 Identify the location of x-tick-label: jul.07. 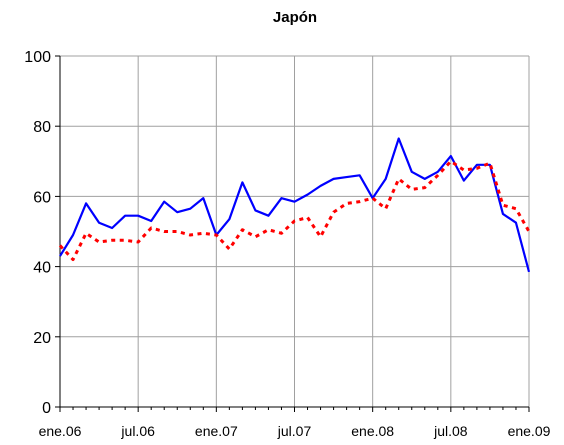
(294, 431).